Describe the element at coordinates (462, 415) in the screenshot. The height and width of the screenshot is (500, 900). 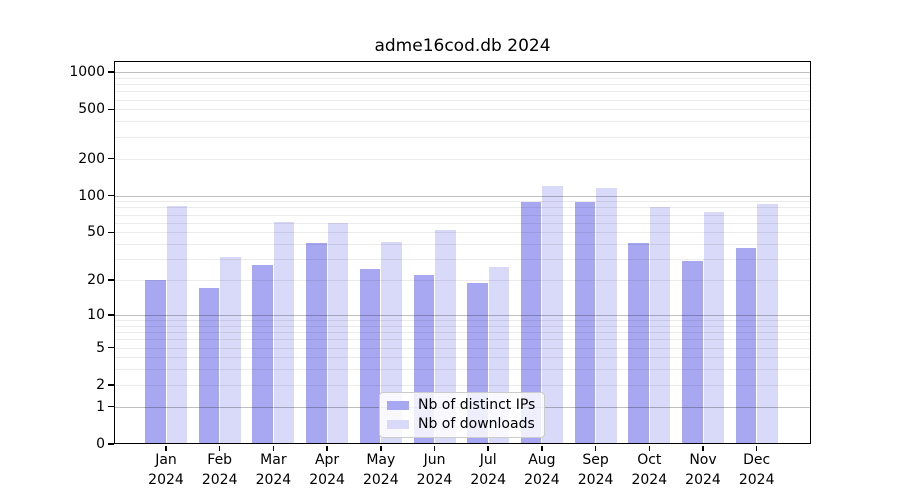
I see `legend: Nb of distinct IPs Nb of downloads` at that location.